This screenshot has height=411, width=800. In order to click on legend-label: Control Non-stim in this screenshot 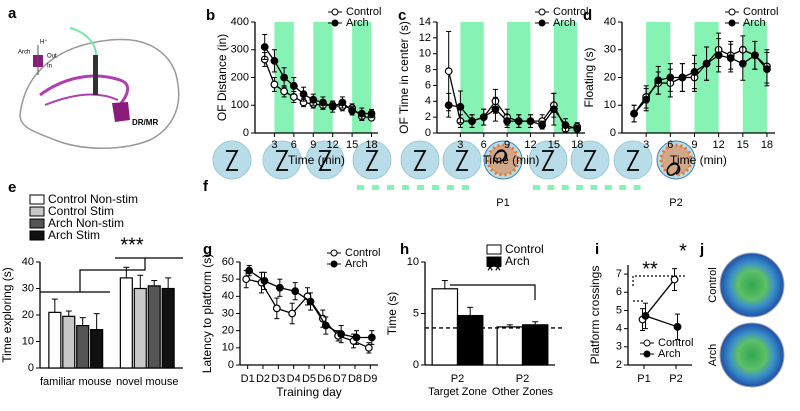, I will do `click(93, 199)`.